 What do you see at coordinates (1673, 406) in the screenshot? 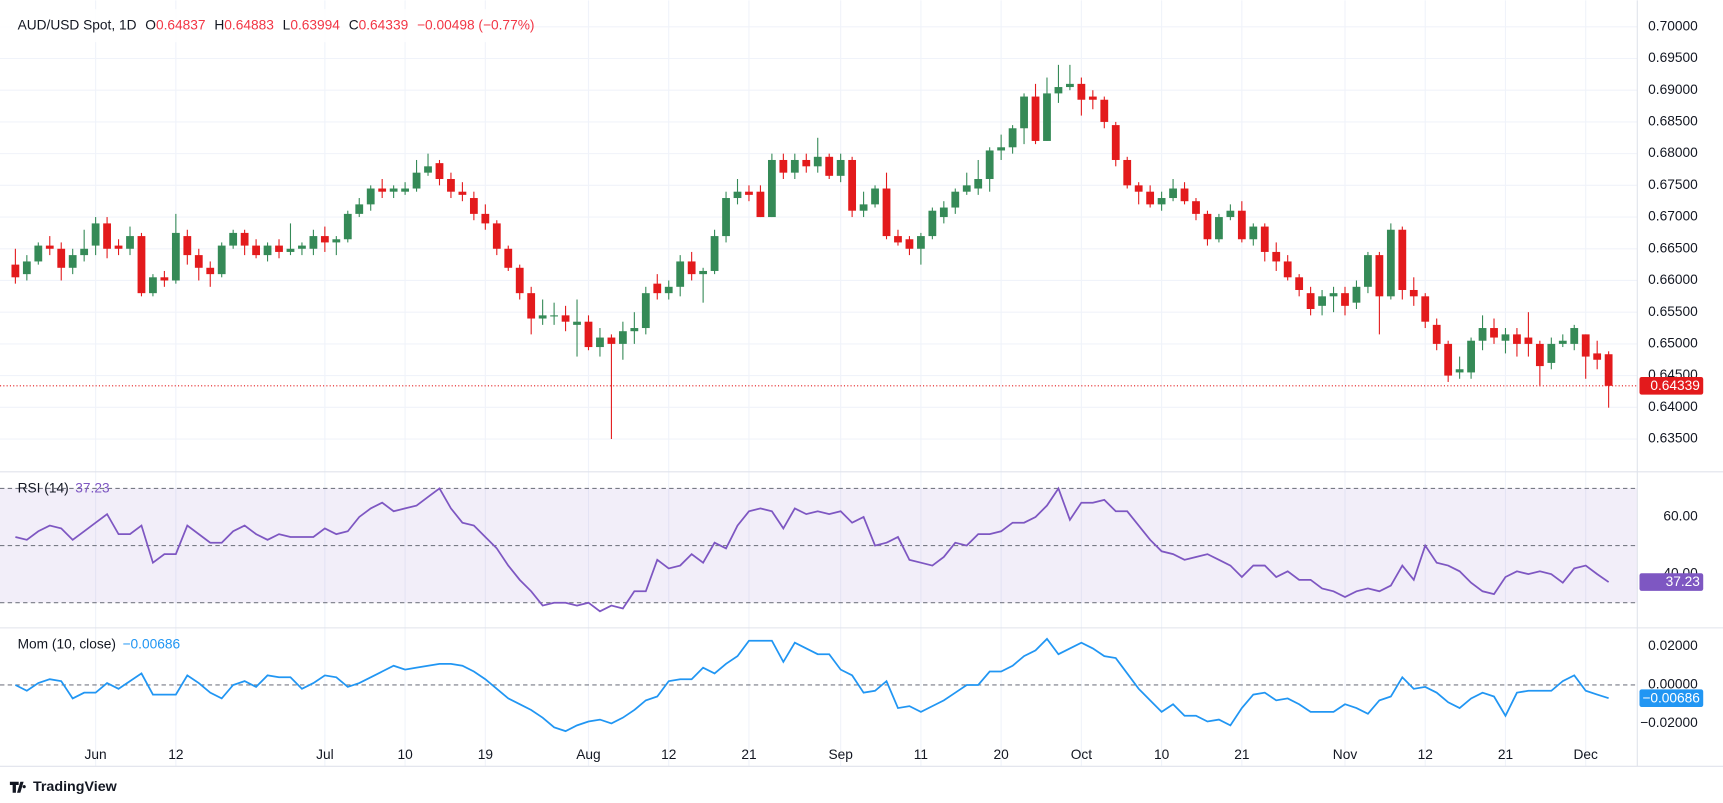
I see `y-tick-label: 0.64000` at bounding box center [1673, 406].